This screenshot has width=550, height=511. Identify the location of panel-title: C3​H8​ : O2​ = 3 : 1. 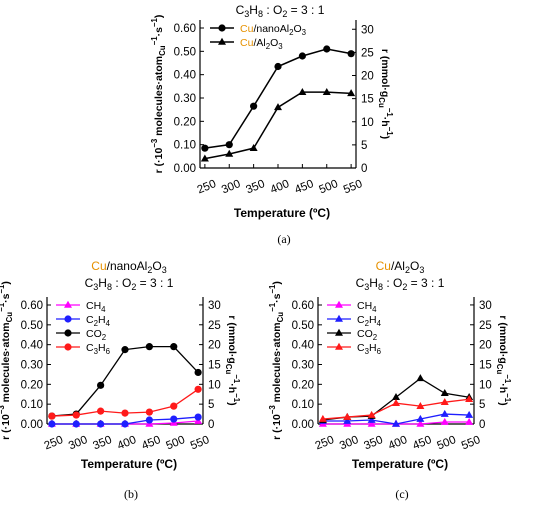
(280, 11).